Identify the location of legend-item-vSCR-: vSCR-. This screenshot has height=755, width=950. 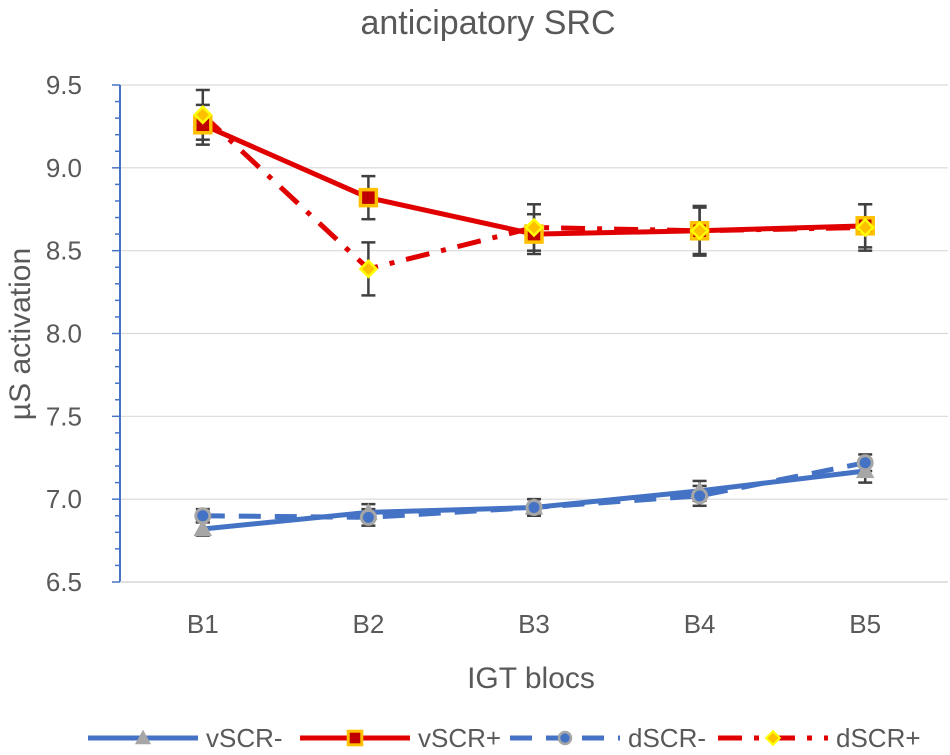
(185, 738).